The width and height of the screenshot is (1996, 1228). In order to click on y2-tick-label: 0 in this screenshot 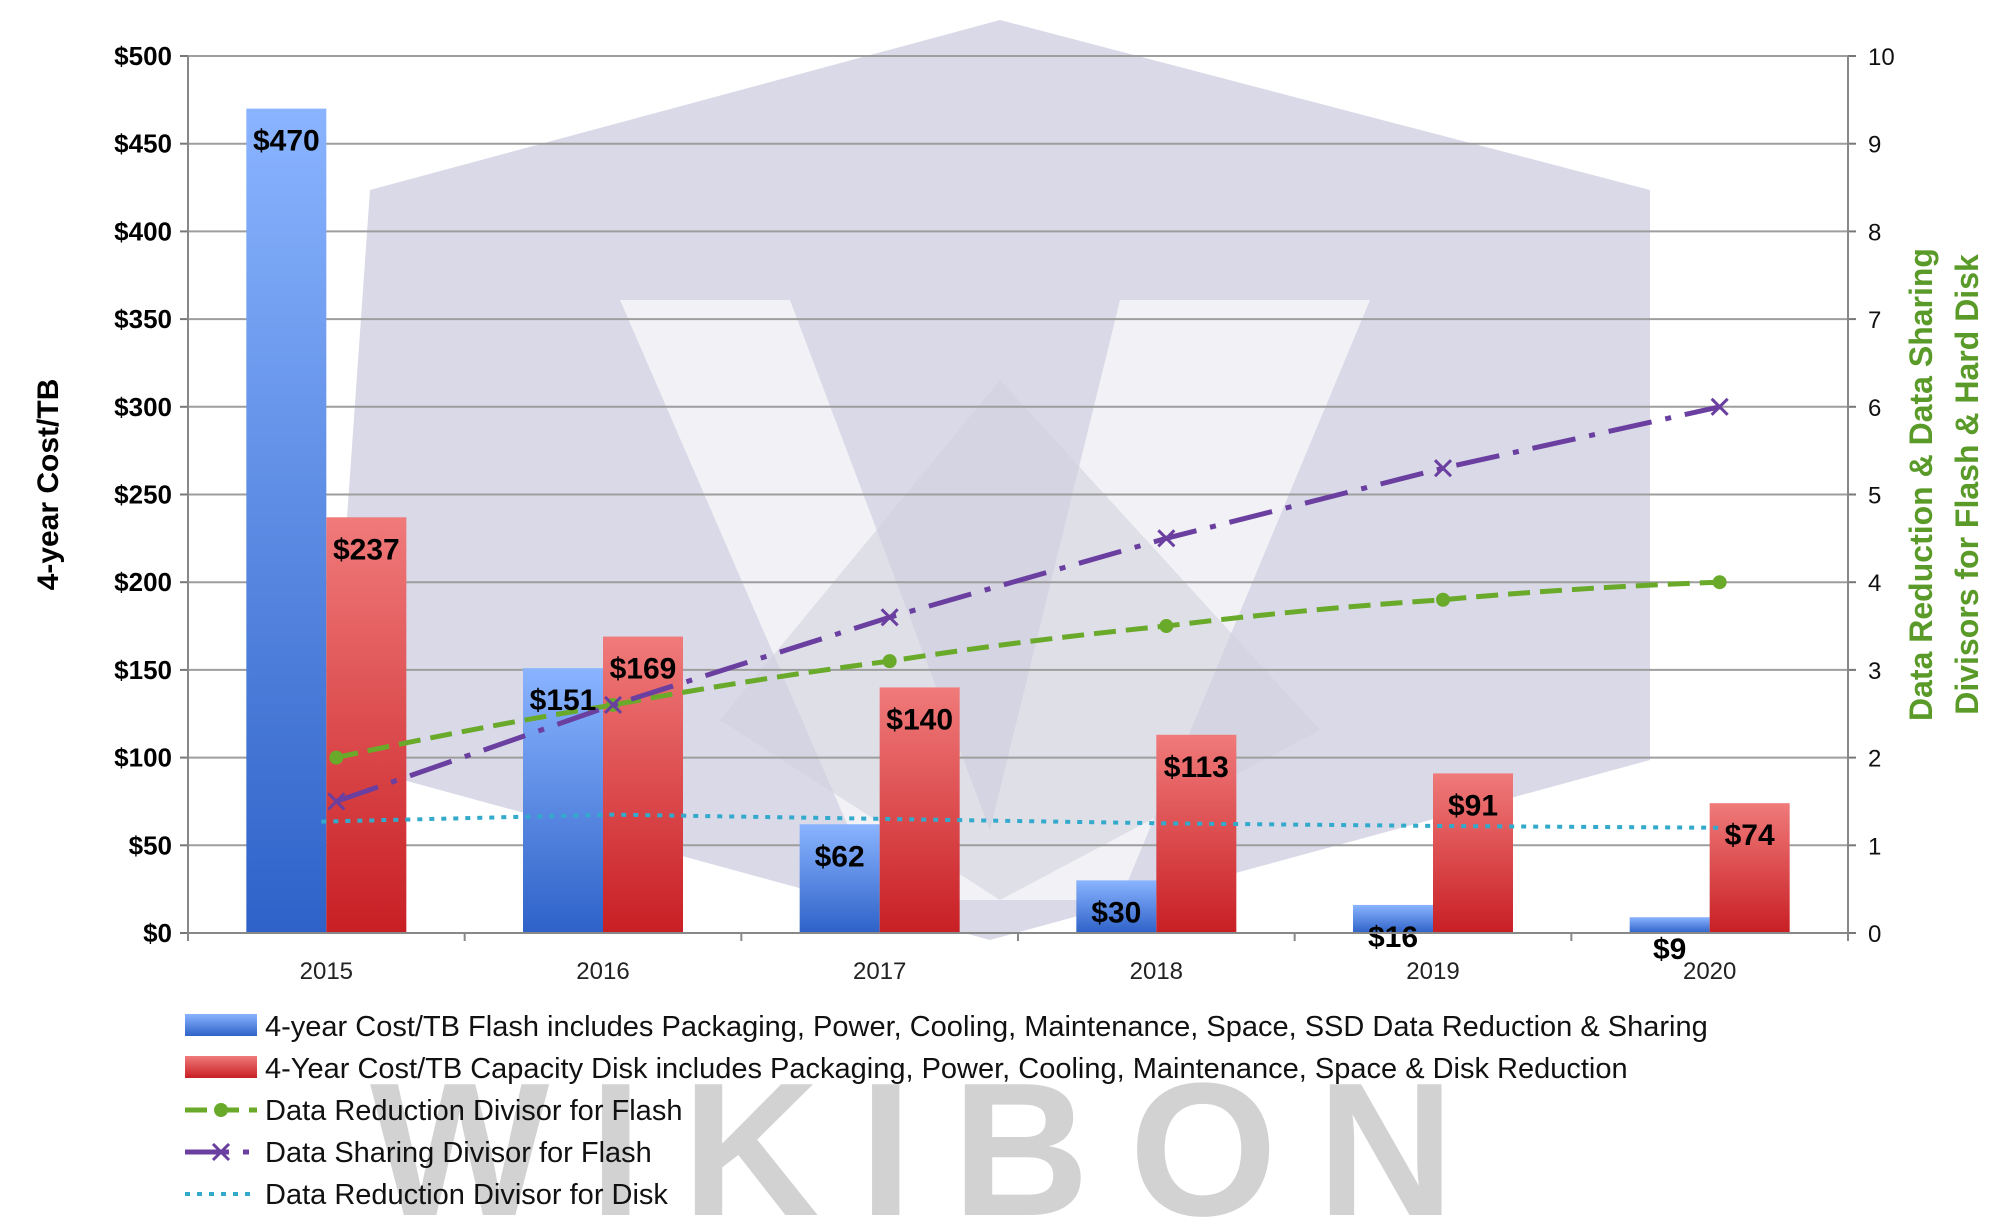, I will do `click(1874, 934)`.